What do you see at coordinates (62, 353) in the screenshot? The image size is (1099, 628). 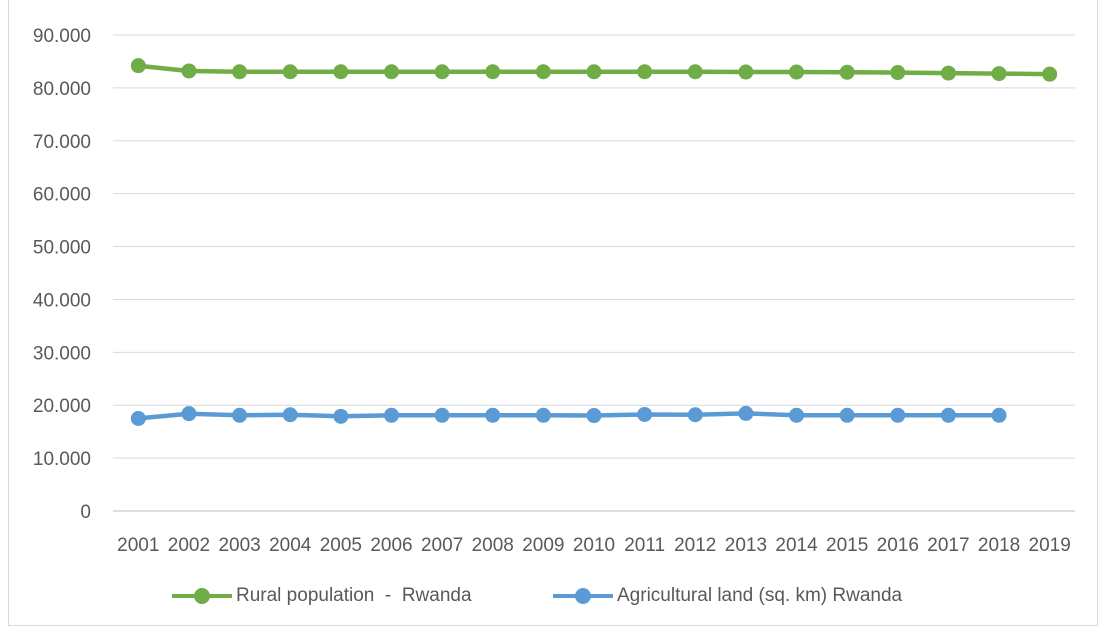 I see `y-tick-label: 30.000` at bounding box center [62, 353].